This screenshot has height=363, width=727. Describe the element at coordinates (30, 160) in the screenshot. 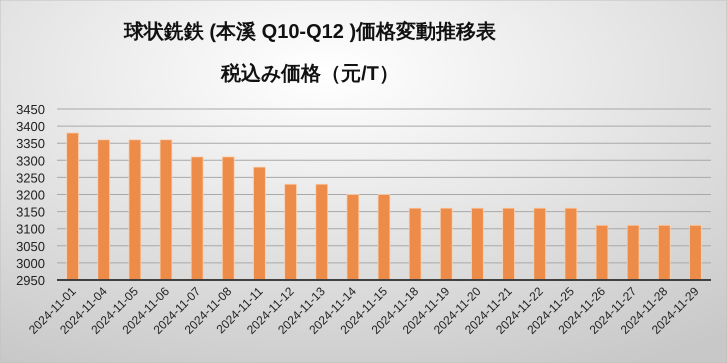

I see `y-tick-label: 3300` at that location.